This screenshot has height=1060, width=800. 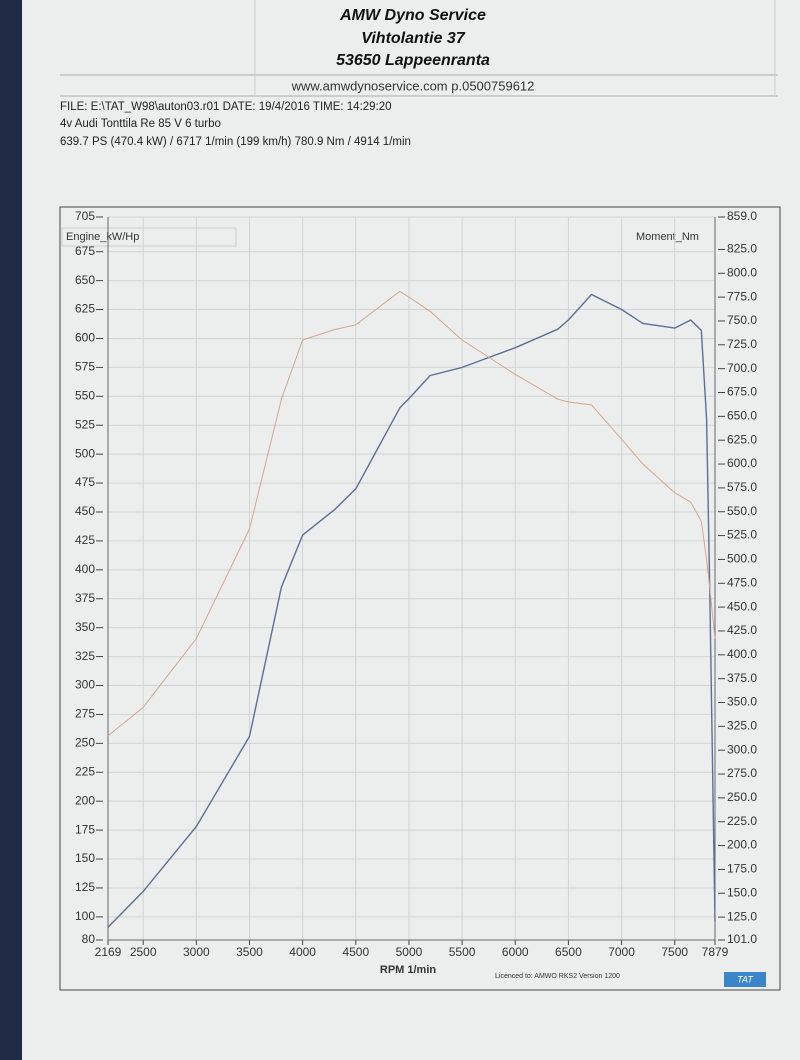 What do you see at coordinates (413, 60) in the screenshot?
I see `city: 53650 Lappeenranta` at bounding box center [413, 60].